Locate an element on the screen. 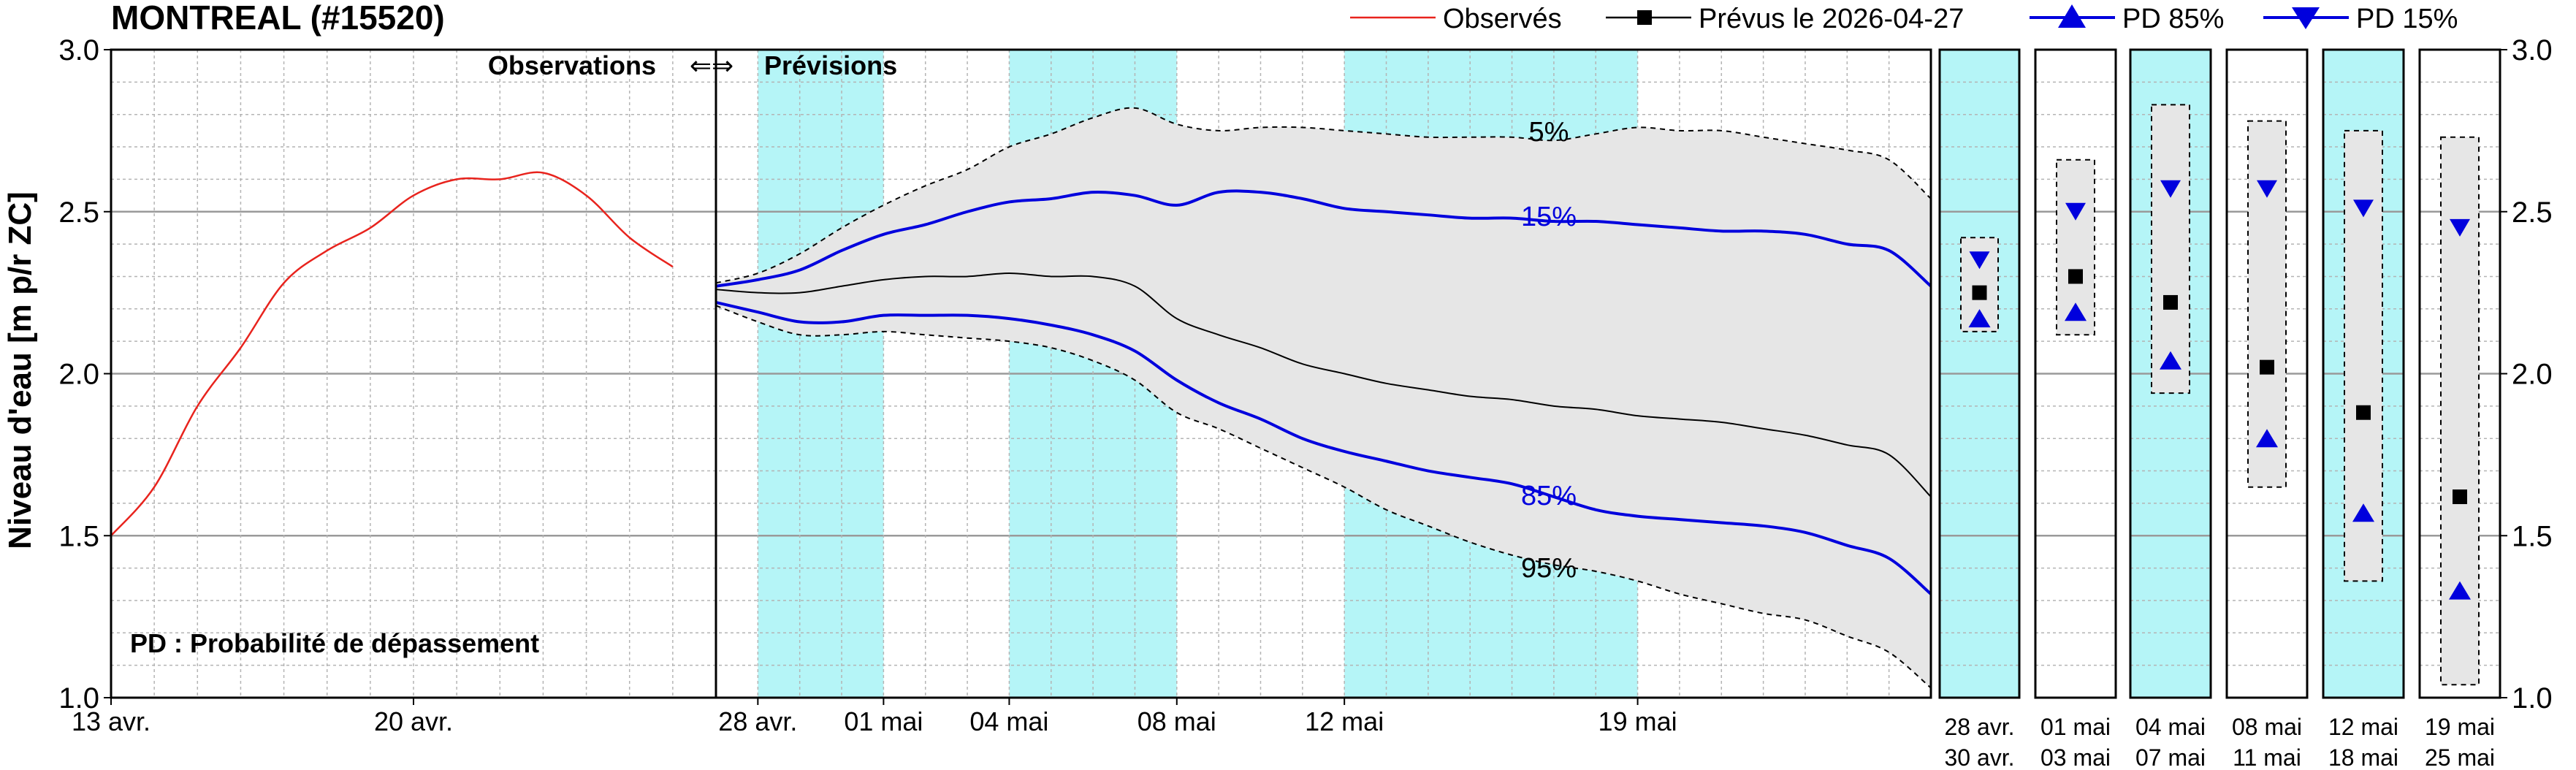 This screenshot has height=770, width=2576. label-95-percent: 95% is located at coordinates (1549, 568).